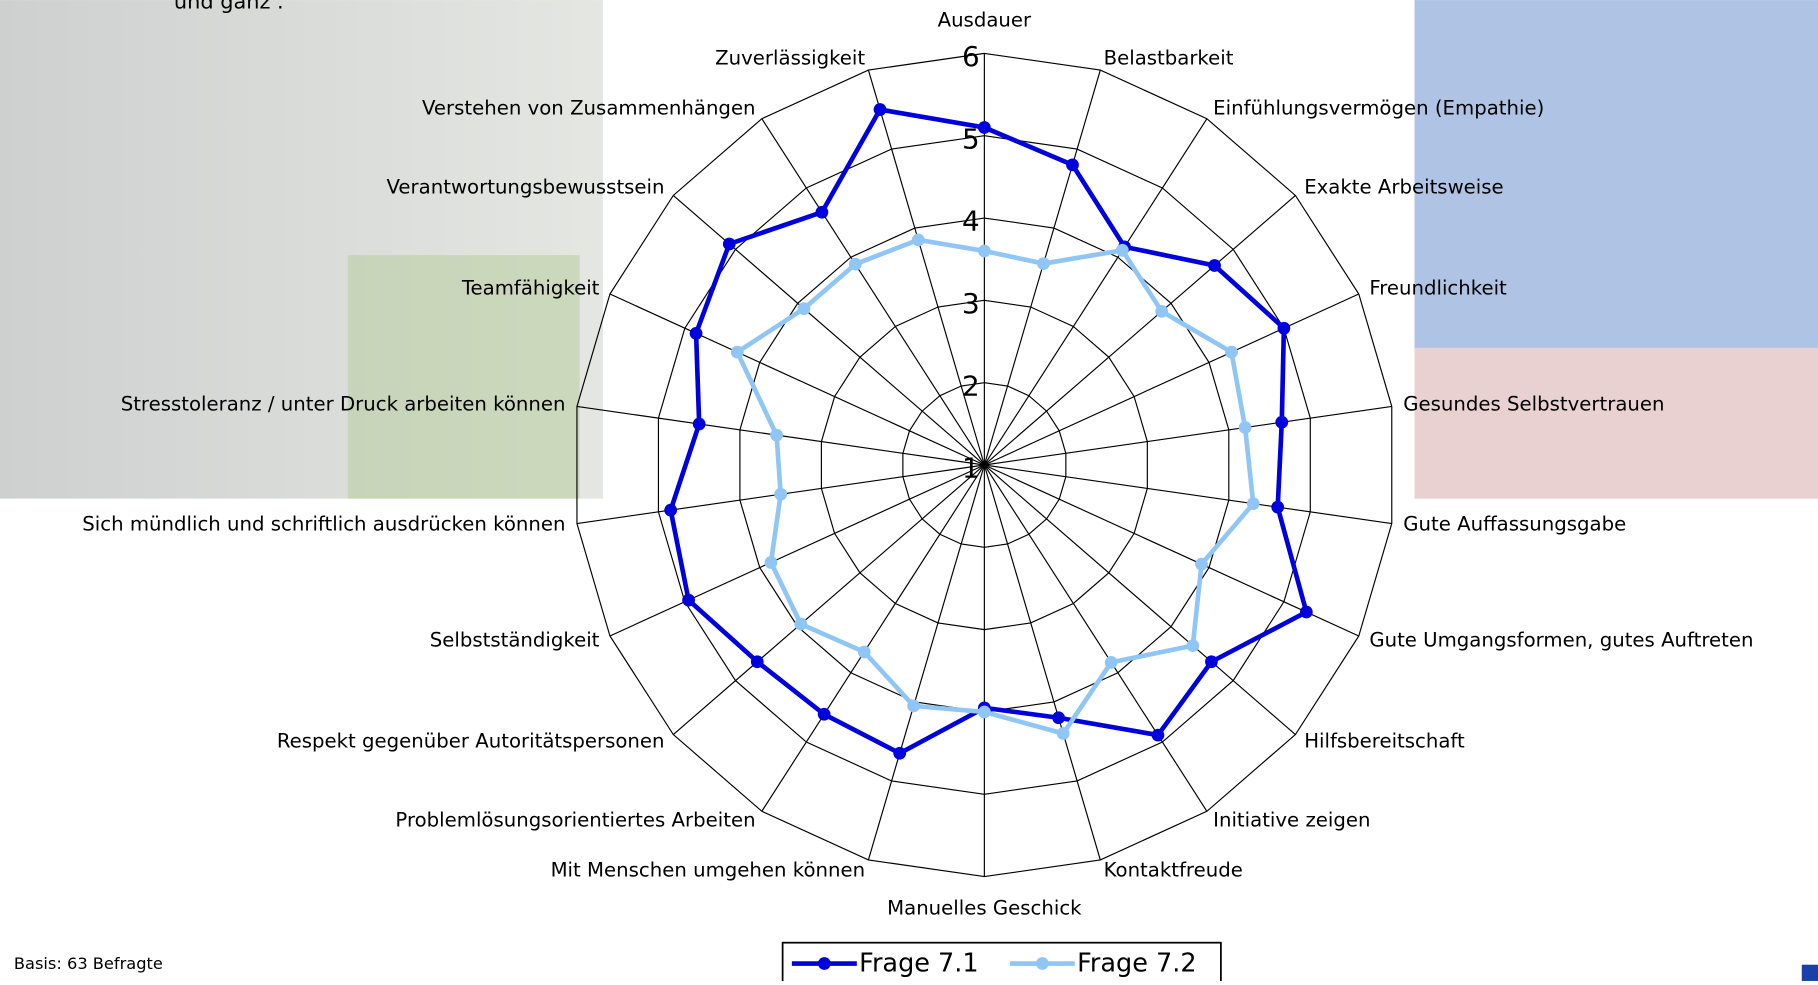  I want to click on category-label: Selbstständigkeit, so click(515, 639).